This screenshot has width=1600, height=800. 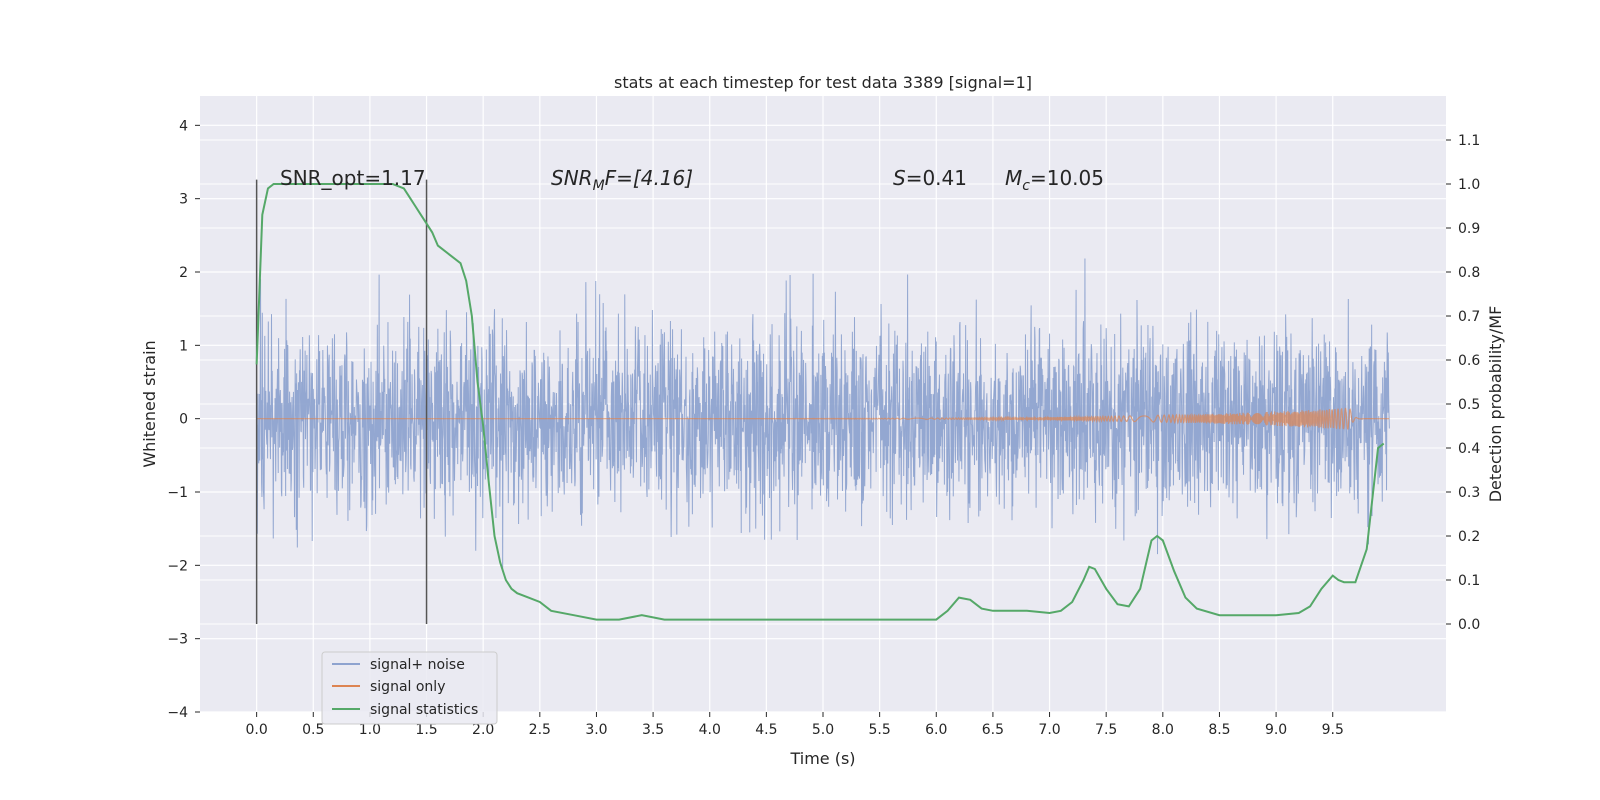 I want to click on x-tick-label: 5.0, so click(x=823, y=730).